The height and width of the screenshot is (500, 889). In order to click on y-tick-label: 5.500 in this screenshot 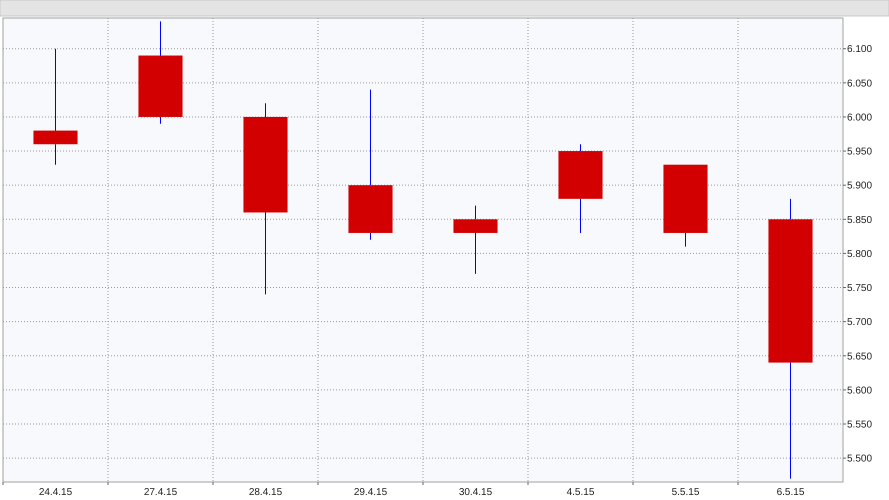, I will do `click(859, 459)`.